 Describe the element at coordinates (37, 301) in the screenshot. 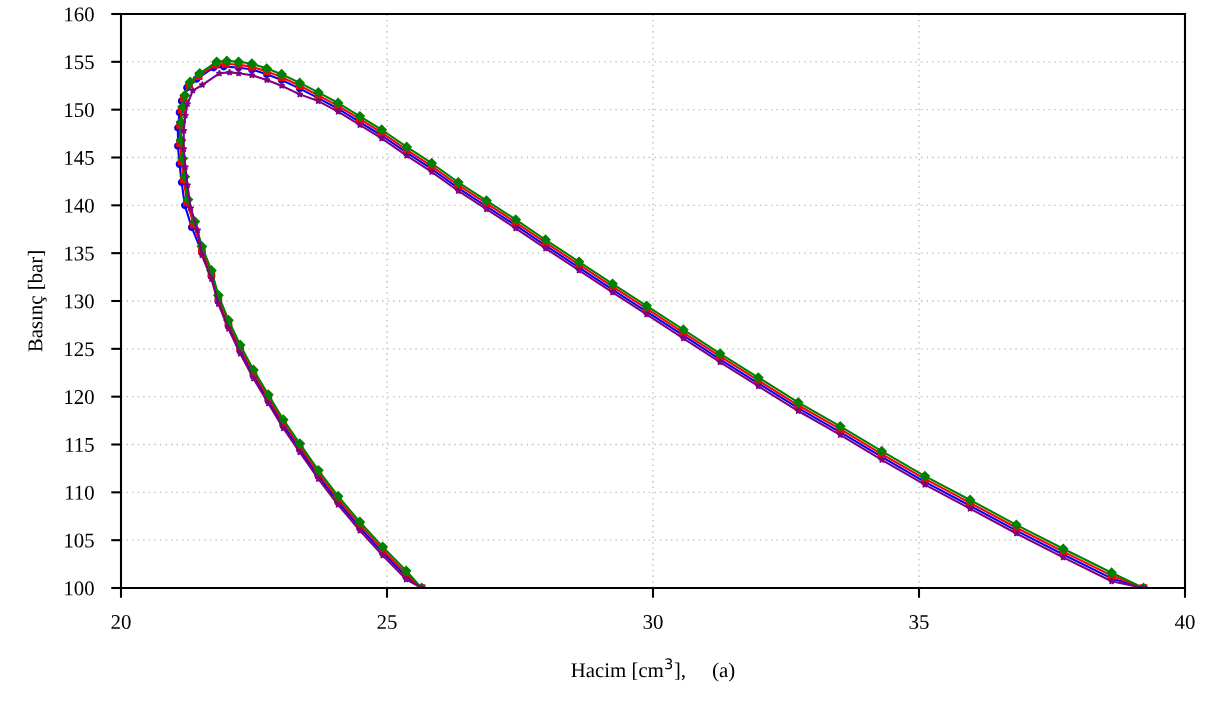

I see `y-axis-title: Basınç [bar]` at that location.